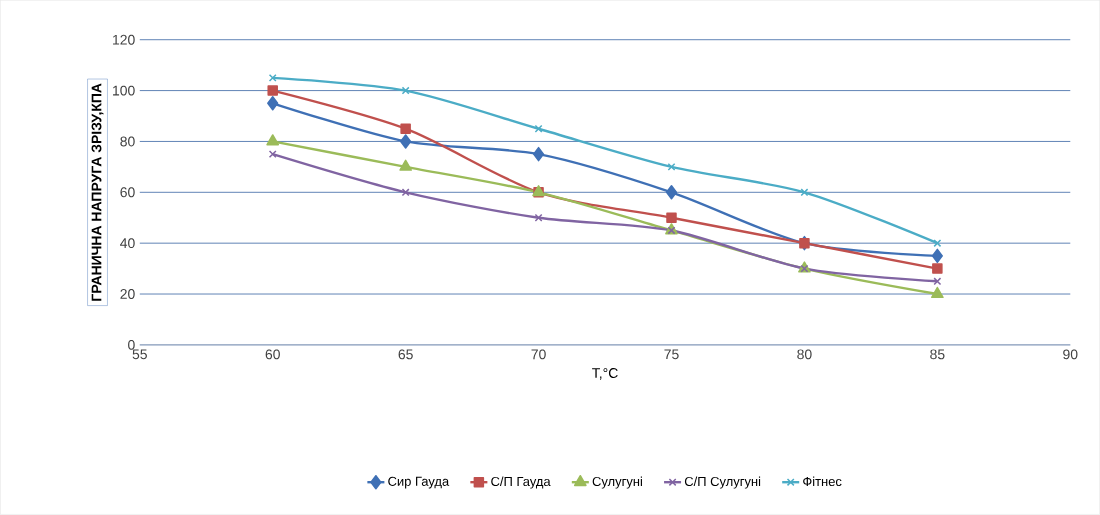  I want to click on x-tick-label: 90, so click(1070, 354).